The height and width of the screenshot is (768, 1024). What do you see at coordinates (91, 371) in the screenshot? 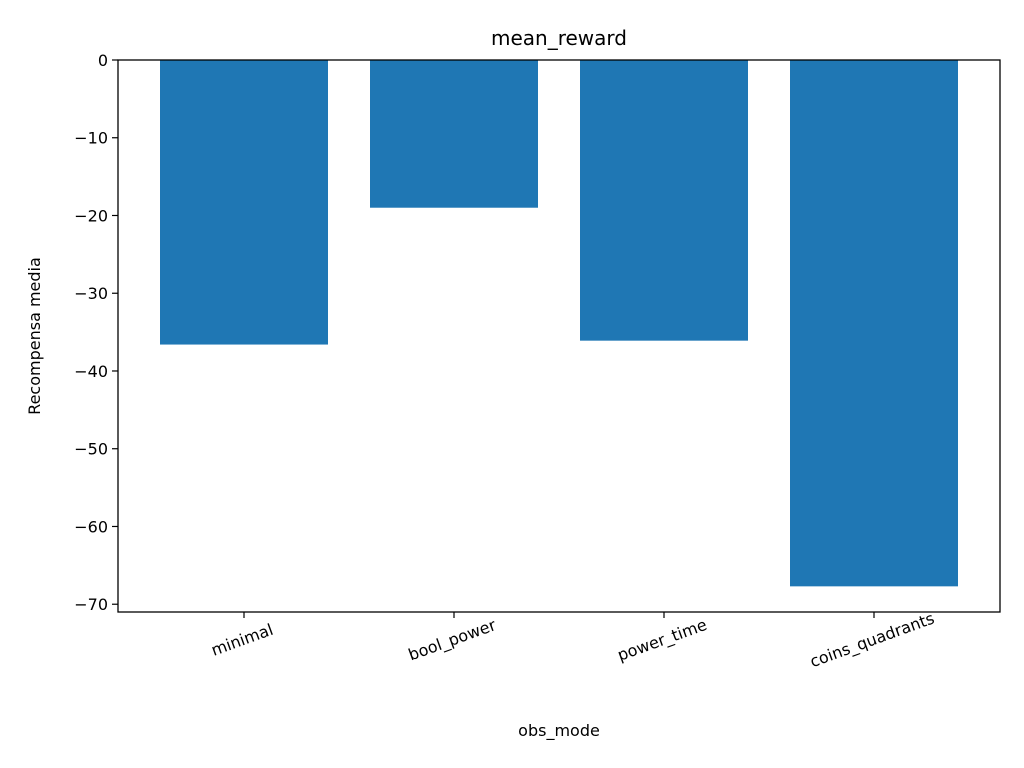
I see `y-tick-label: −40` at bounding box center [91, 371].